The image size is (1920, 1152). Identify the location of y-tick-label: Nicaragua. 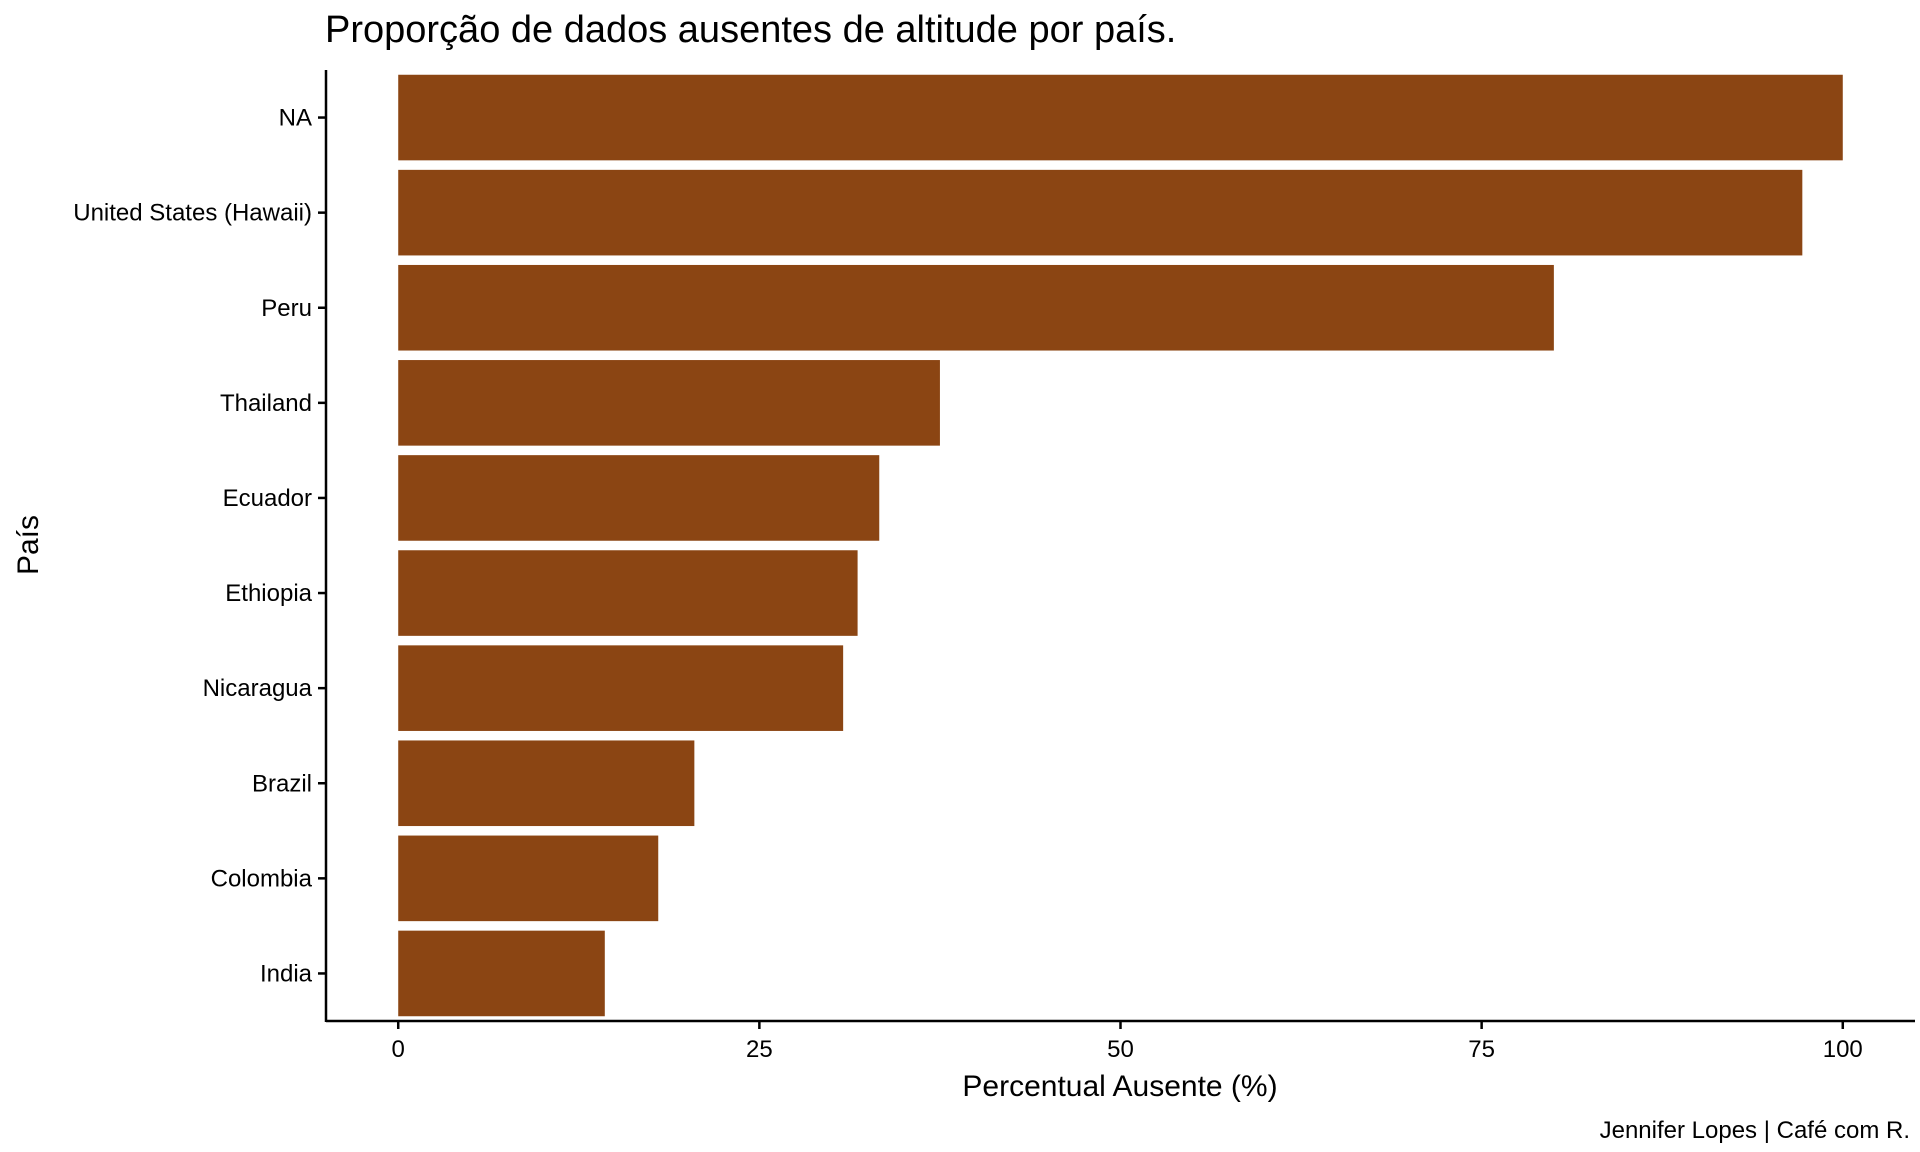
(258, 688).